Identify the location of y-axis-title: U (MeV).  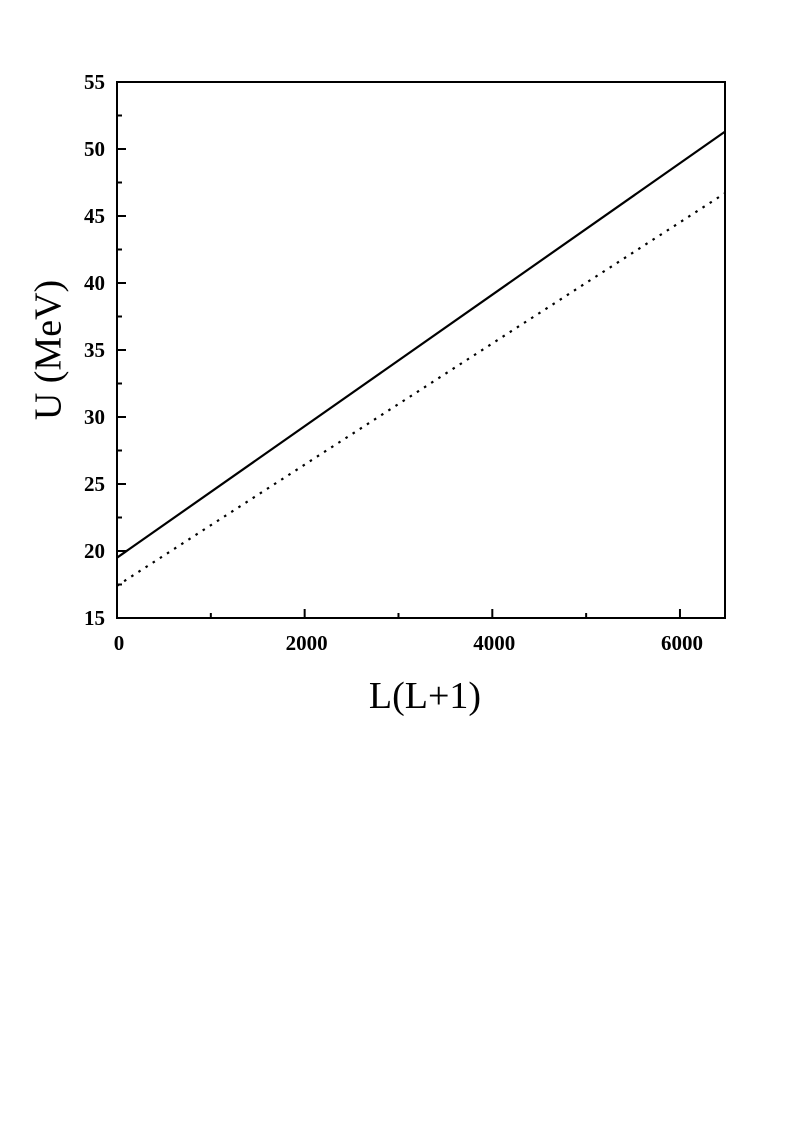
(49, 350).